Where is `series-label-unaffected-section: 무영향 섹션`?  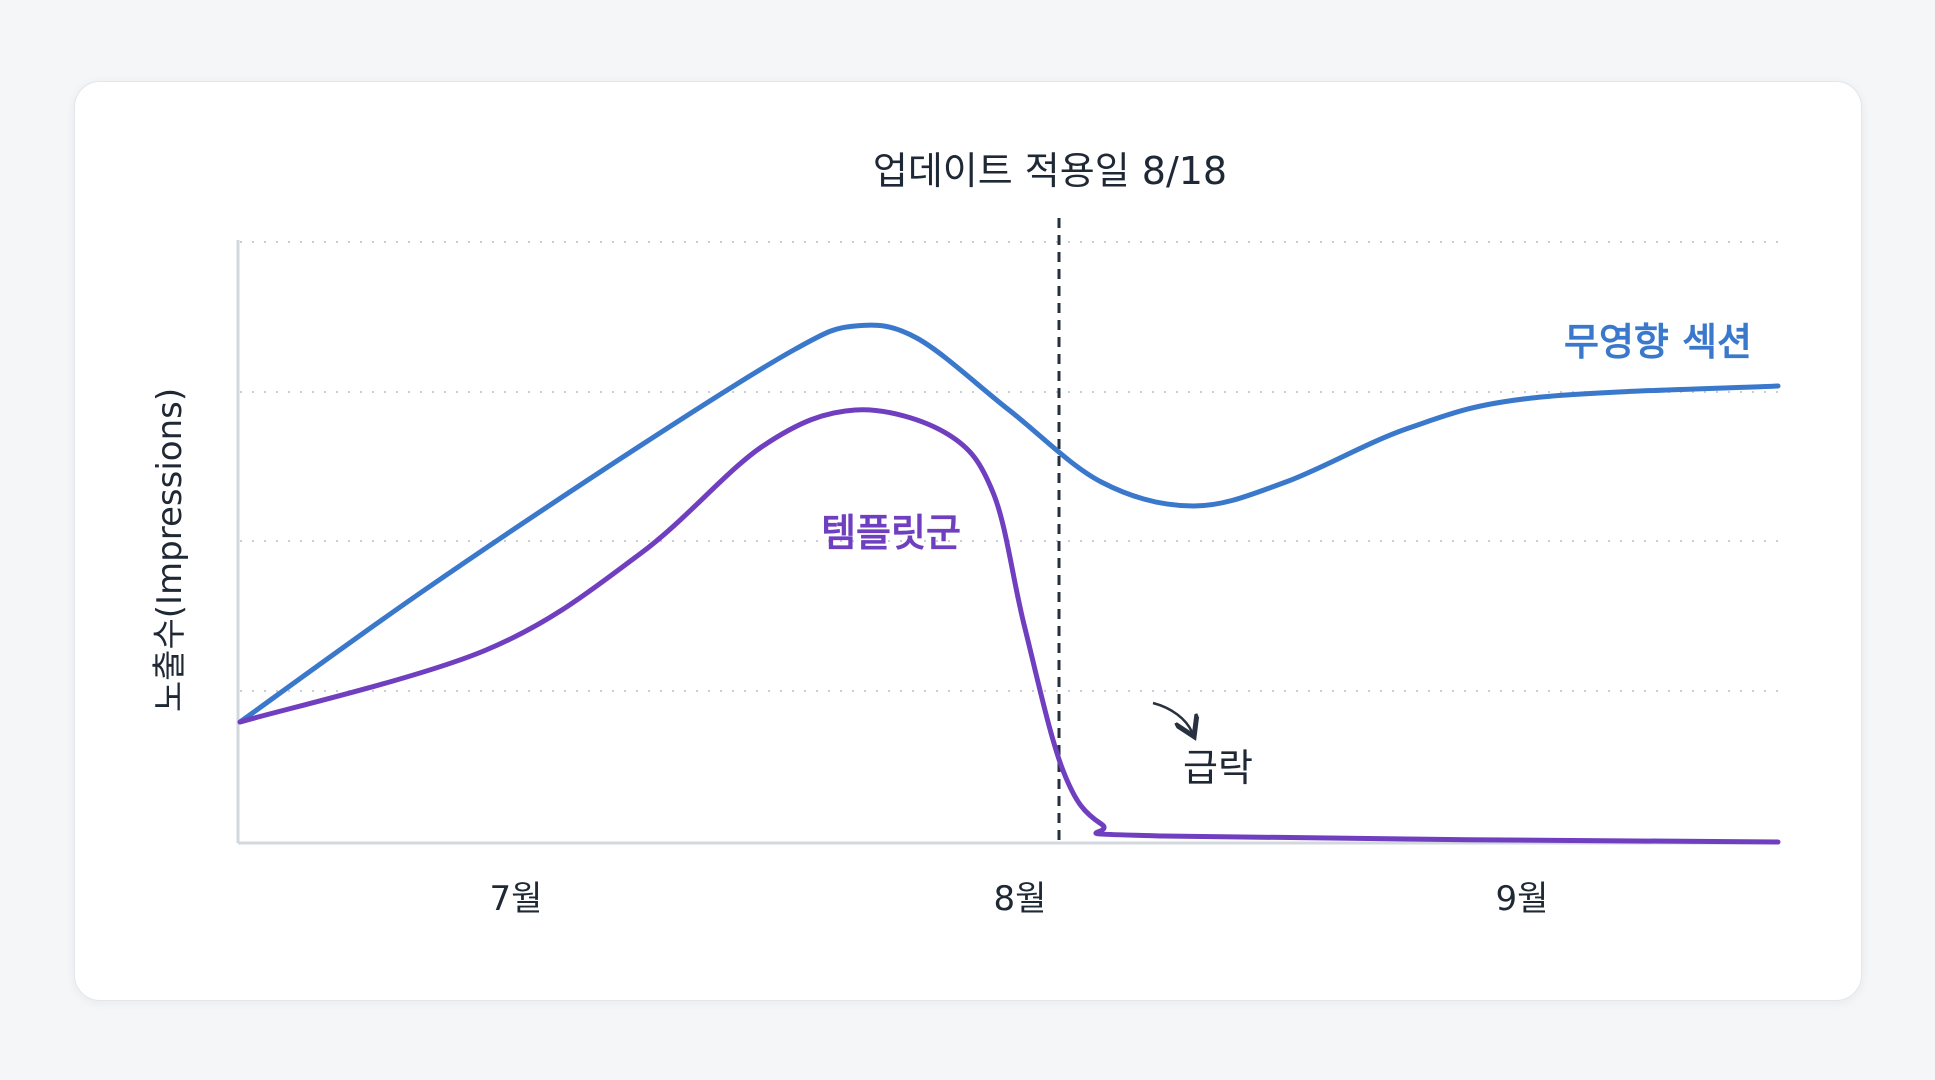 series-label-unaffected-section: 무영향 섹션 is located at coordinates (1658, 342).